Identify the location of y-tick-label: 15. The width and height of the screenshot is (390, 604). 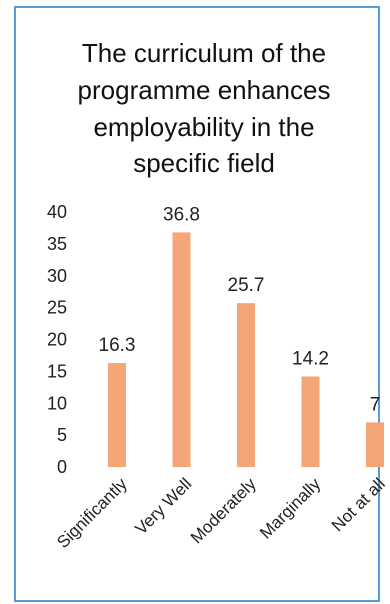
(57, 371).